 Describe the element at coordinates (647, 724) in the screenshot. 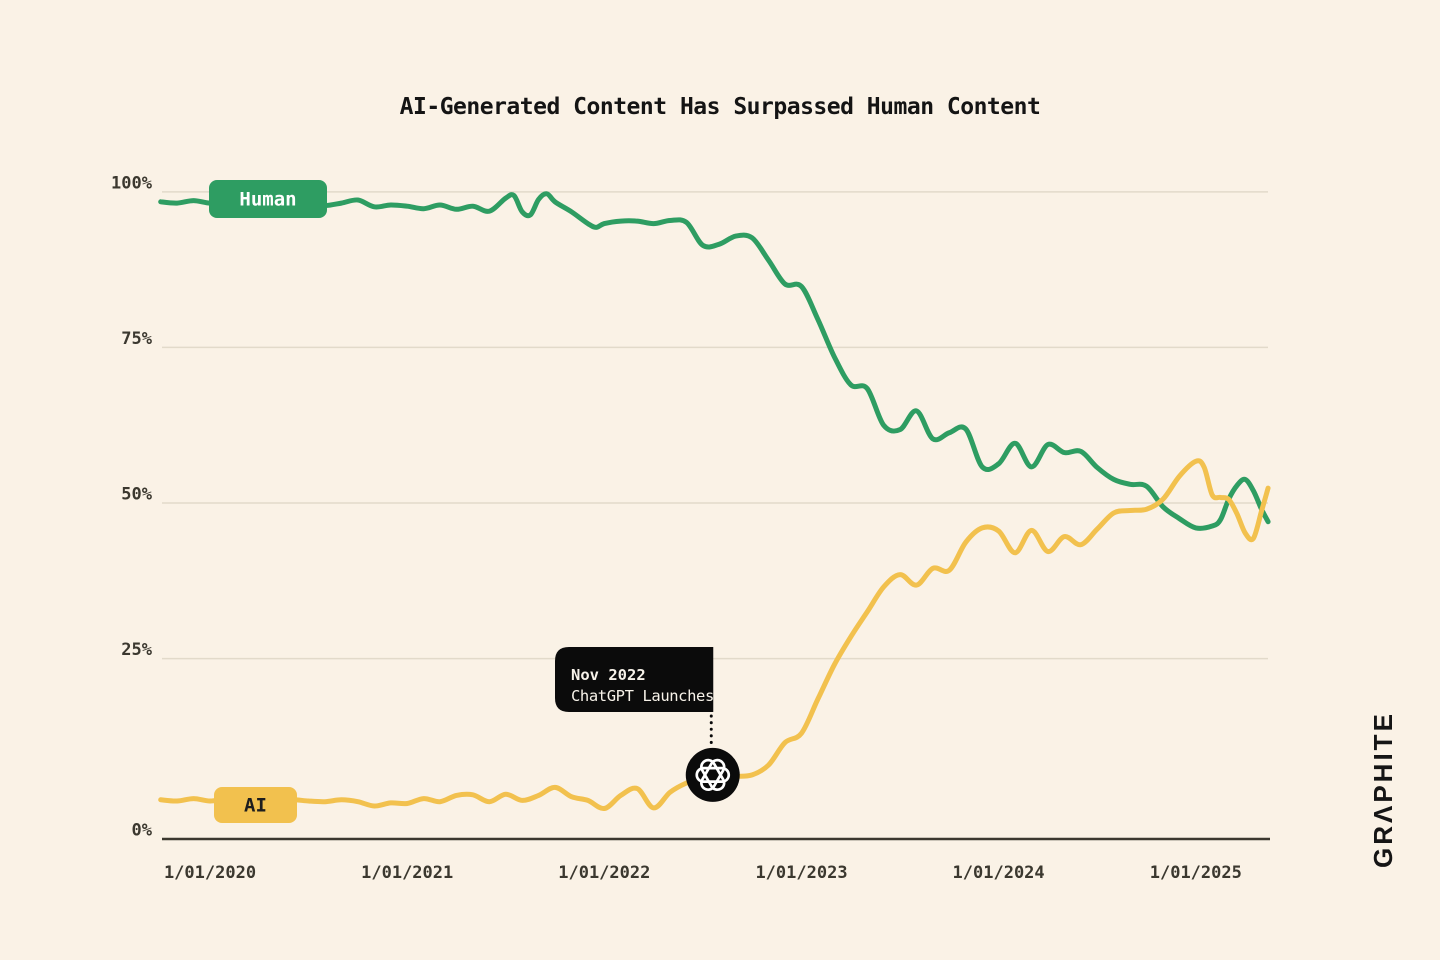

I see `chatgpt-launch-annotation: Nov 2022 ChatGPT Launches` at that location.